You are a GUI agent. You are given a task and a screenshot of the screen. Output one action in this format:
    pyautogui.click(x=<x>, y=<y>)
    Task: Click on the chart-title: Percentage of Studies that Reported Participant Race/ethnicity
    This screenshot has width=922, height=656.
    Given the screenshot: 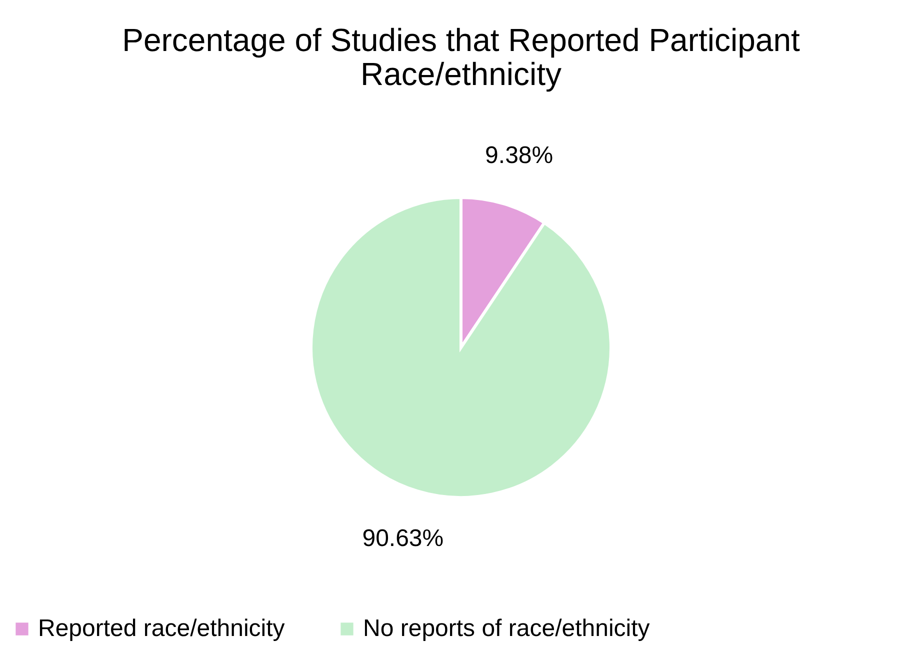 What is the action you would take?
    pyautogui.click(x=461, y=57)
    